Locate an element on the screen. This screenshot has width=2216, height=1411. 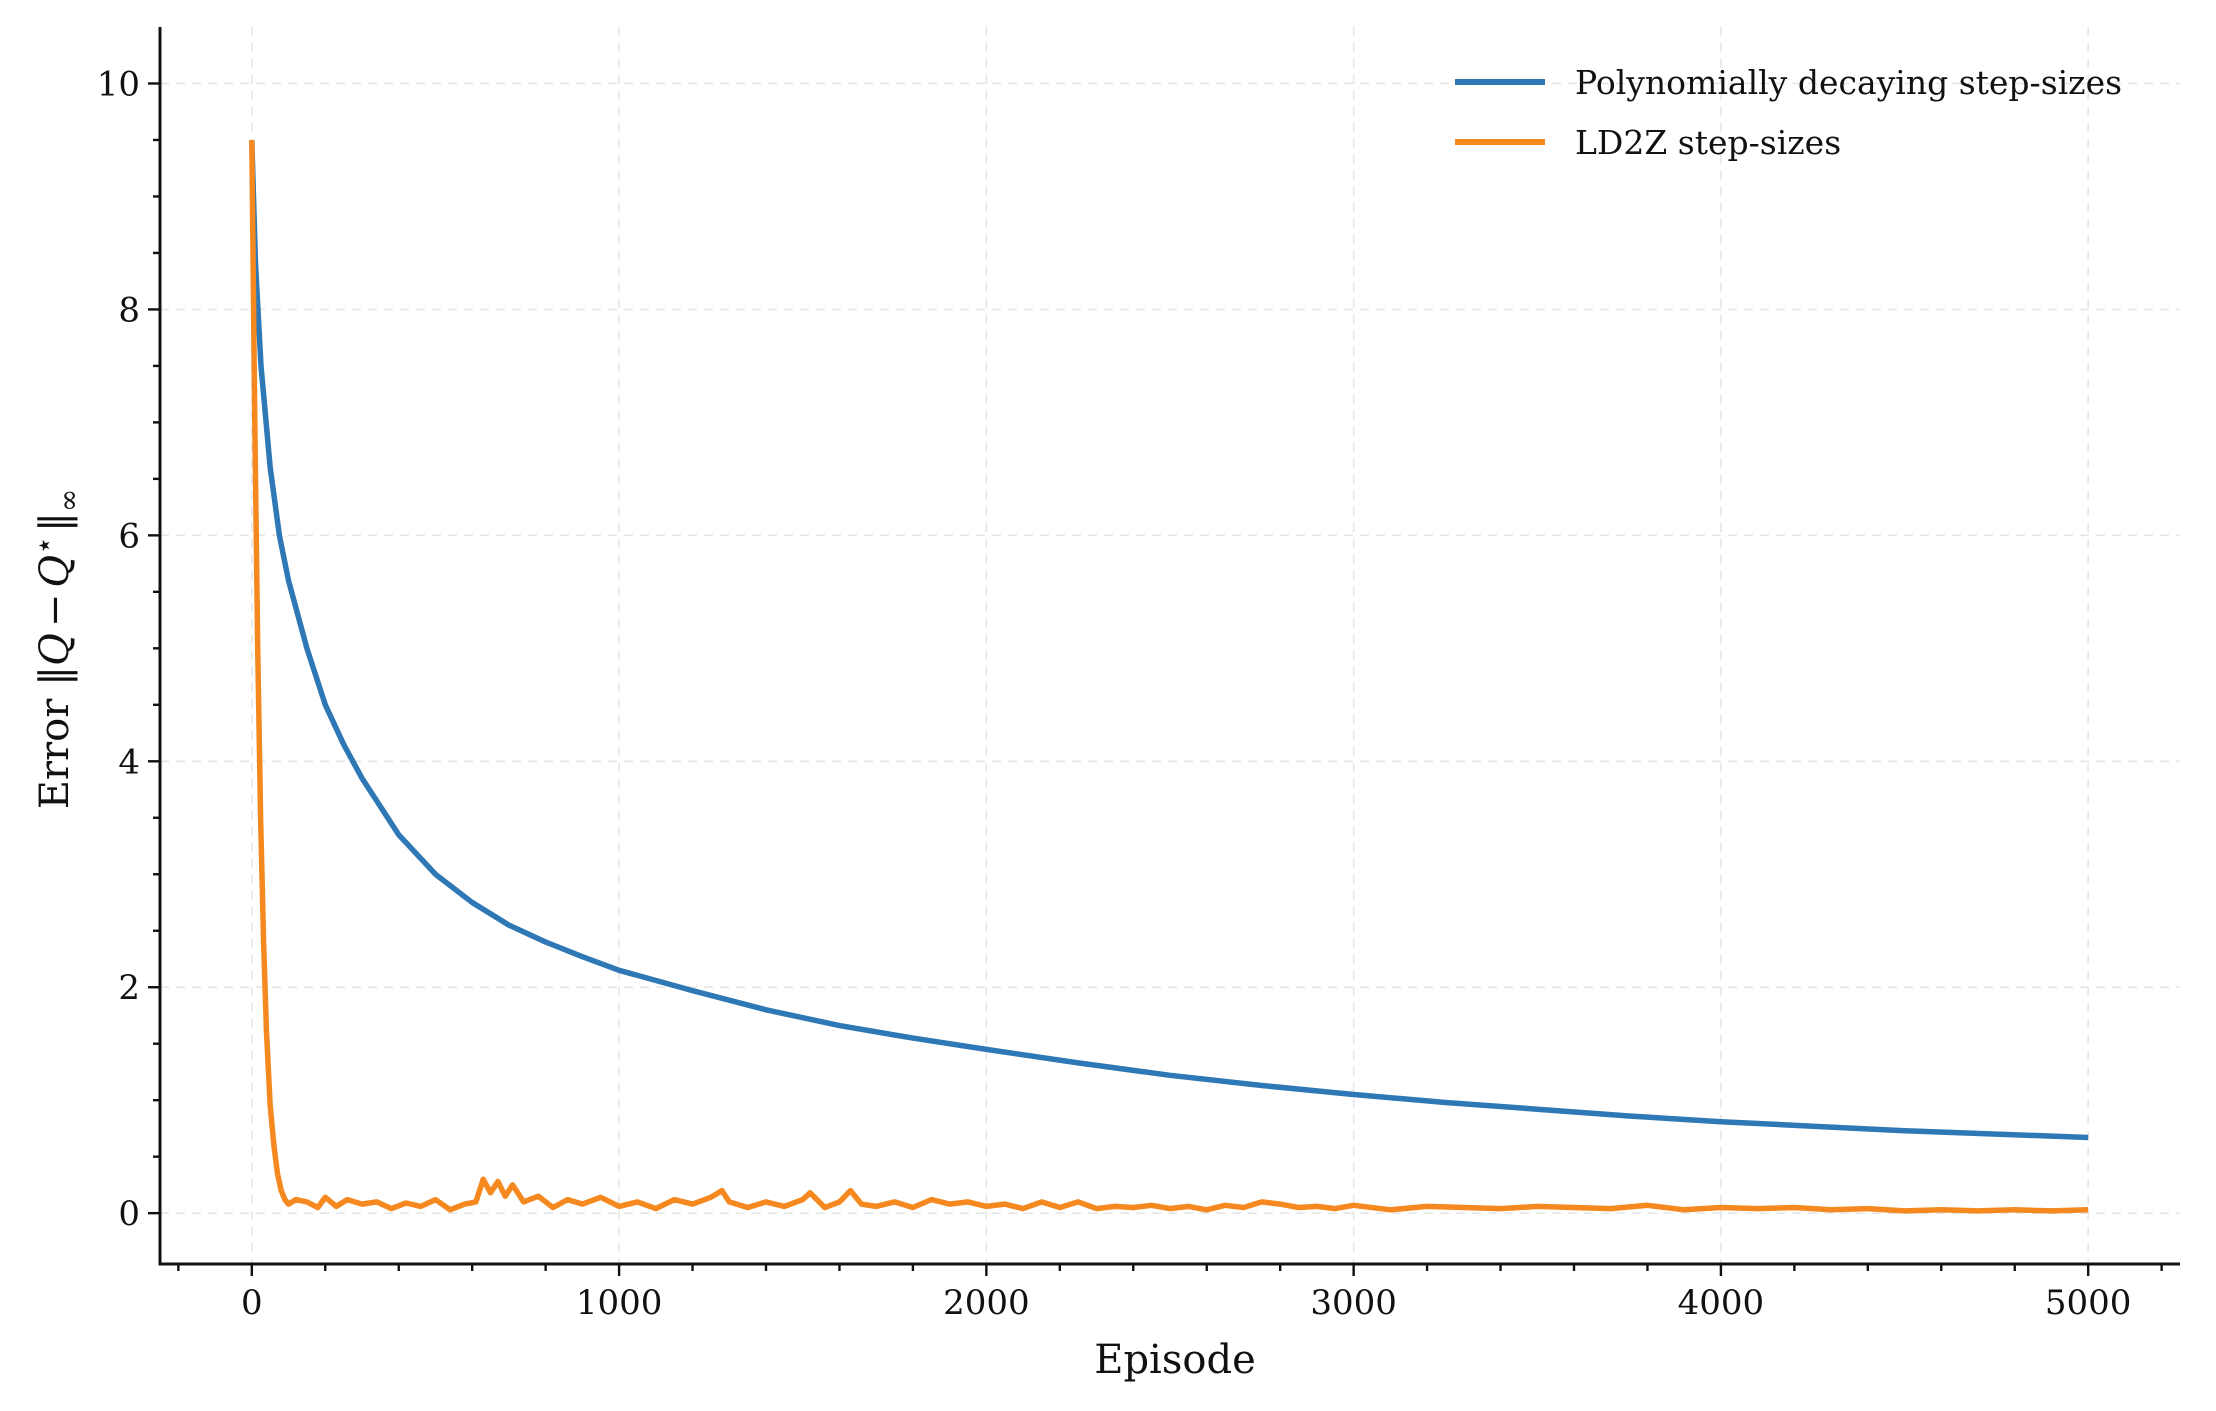
y-axis-label-star: ⋆ is located at coordinates (44, 545).